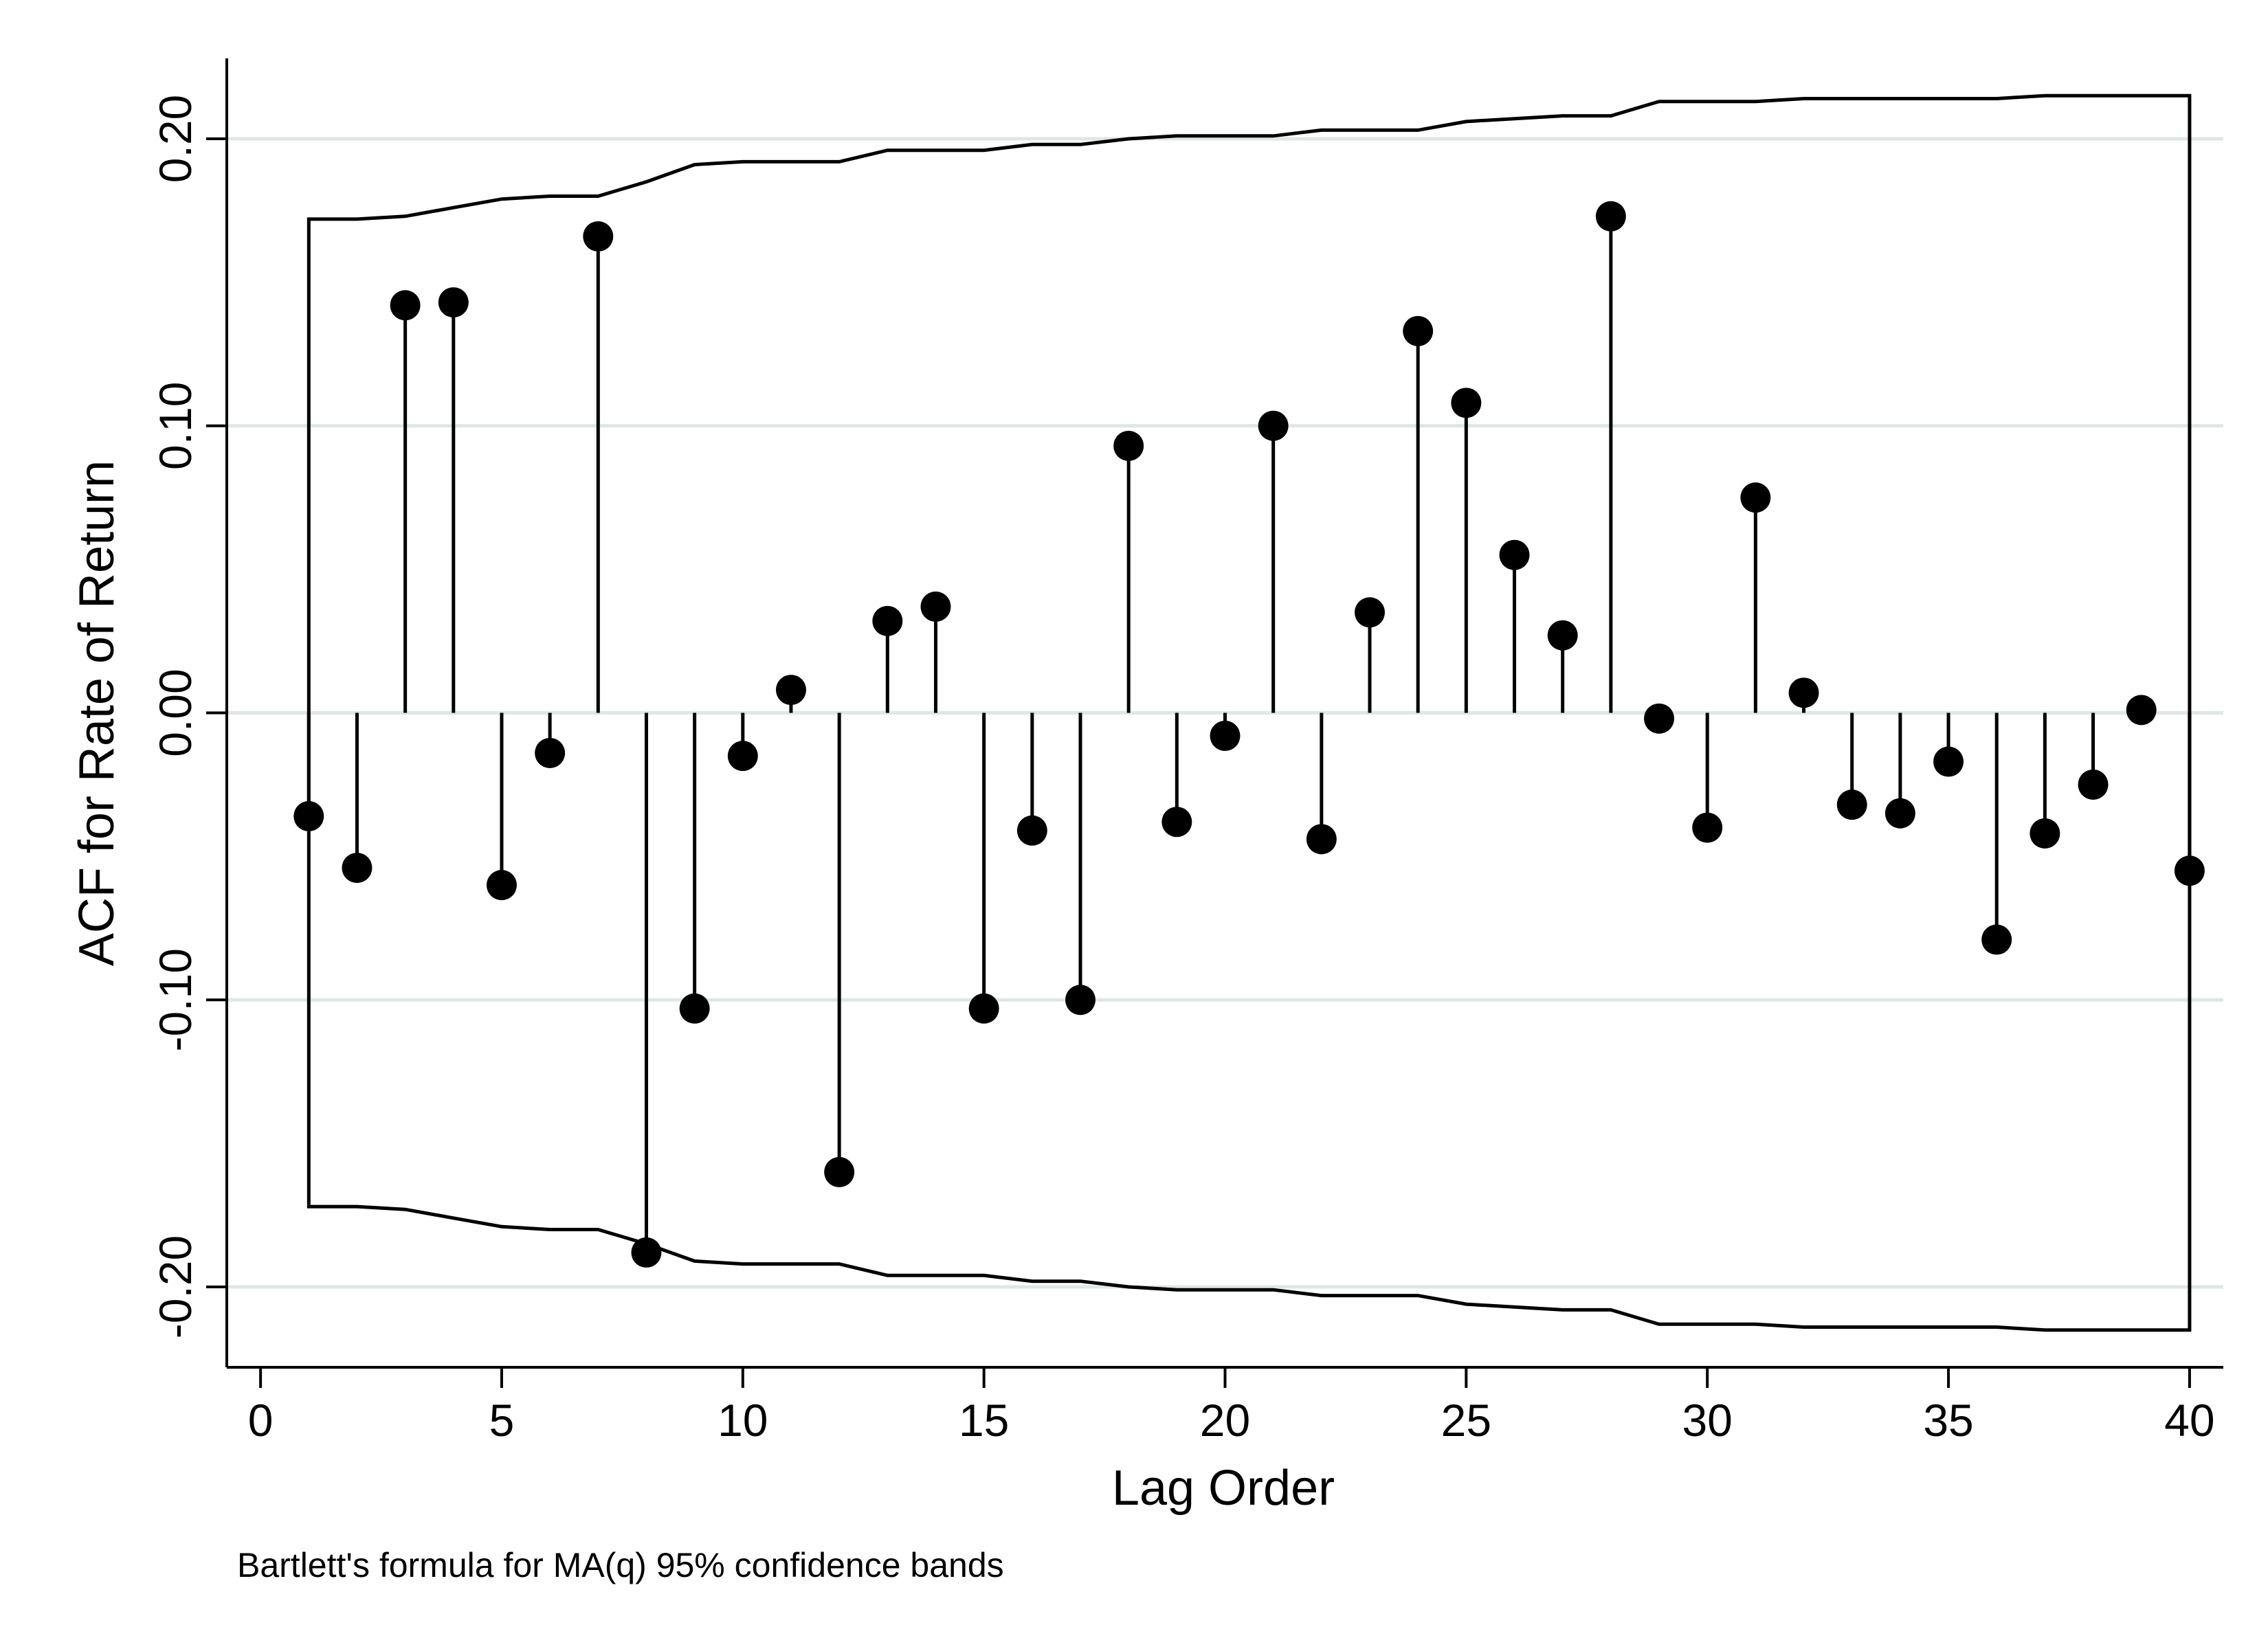 This screenshot has height=1649, width=2268. I want to click on x-tick-label-40: 40, so click(2189, 1421).